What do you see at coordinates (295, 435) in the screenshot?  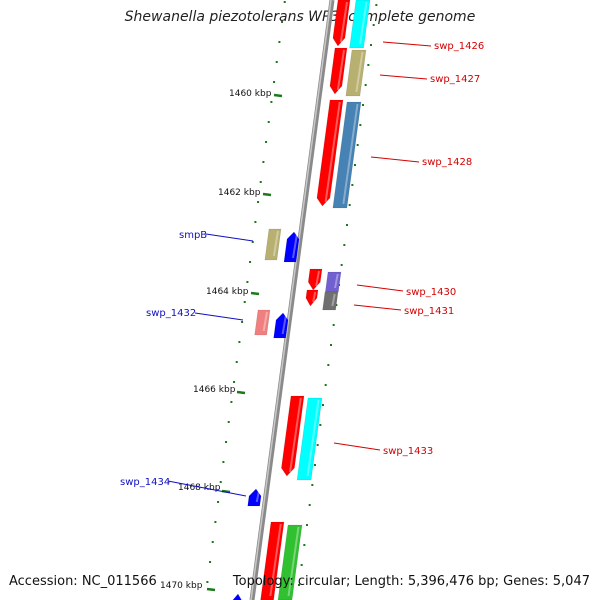 I see `gene-swp_1433-red-shade` at bounding box center [295, 435].